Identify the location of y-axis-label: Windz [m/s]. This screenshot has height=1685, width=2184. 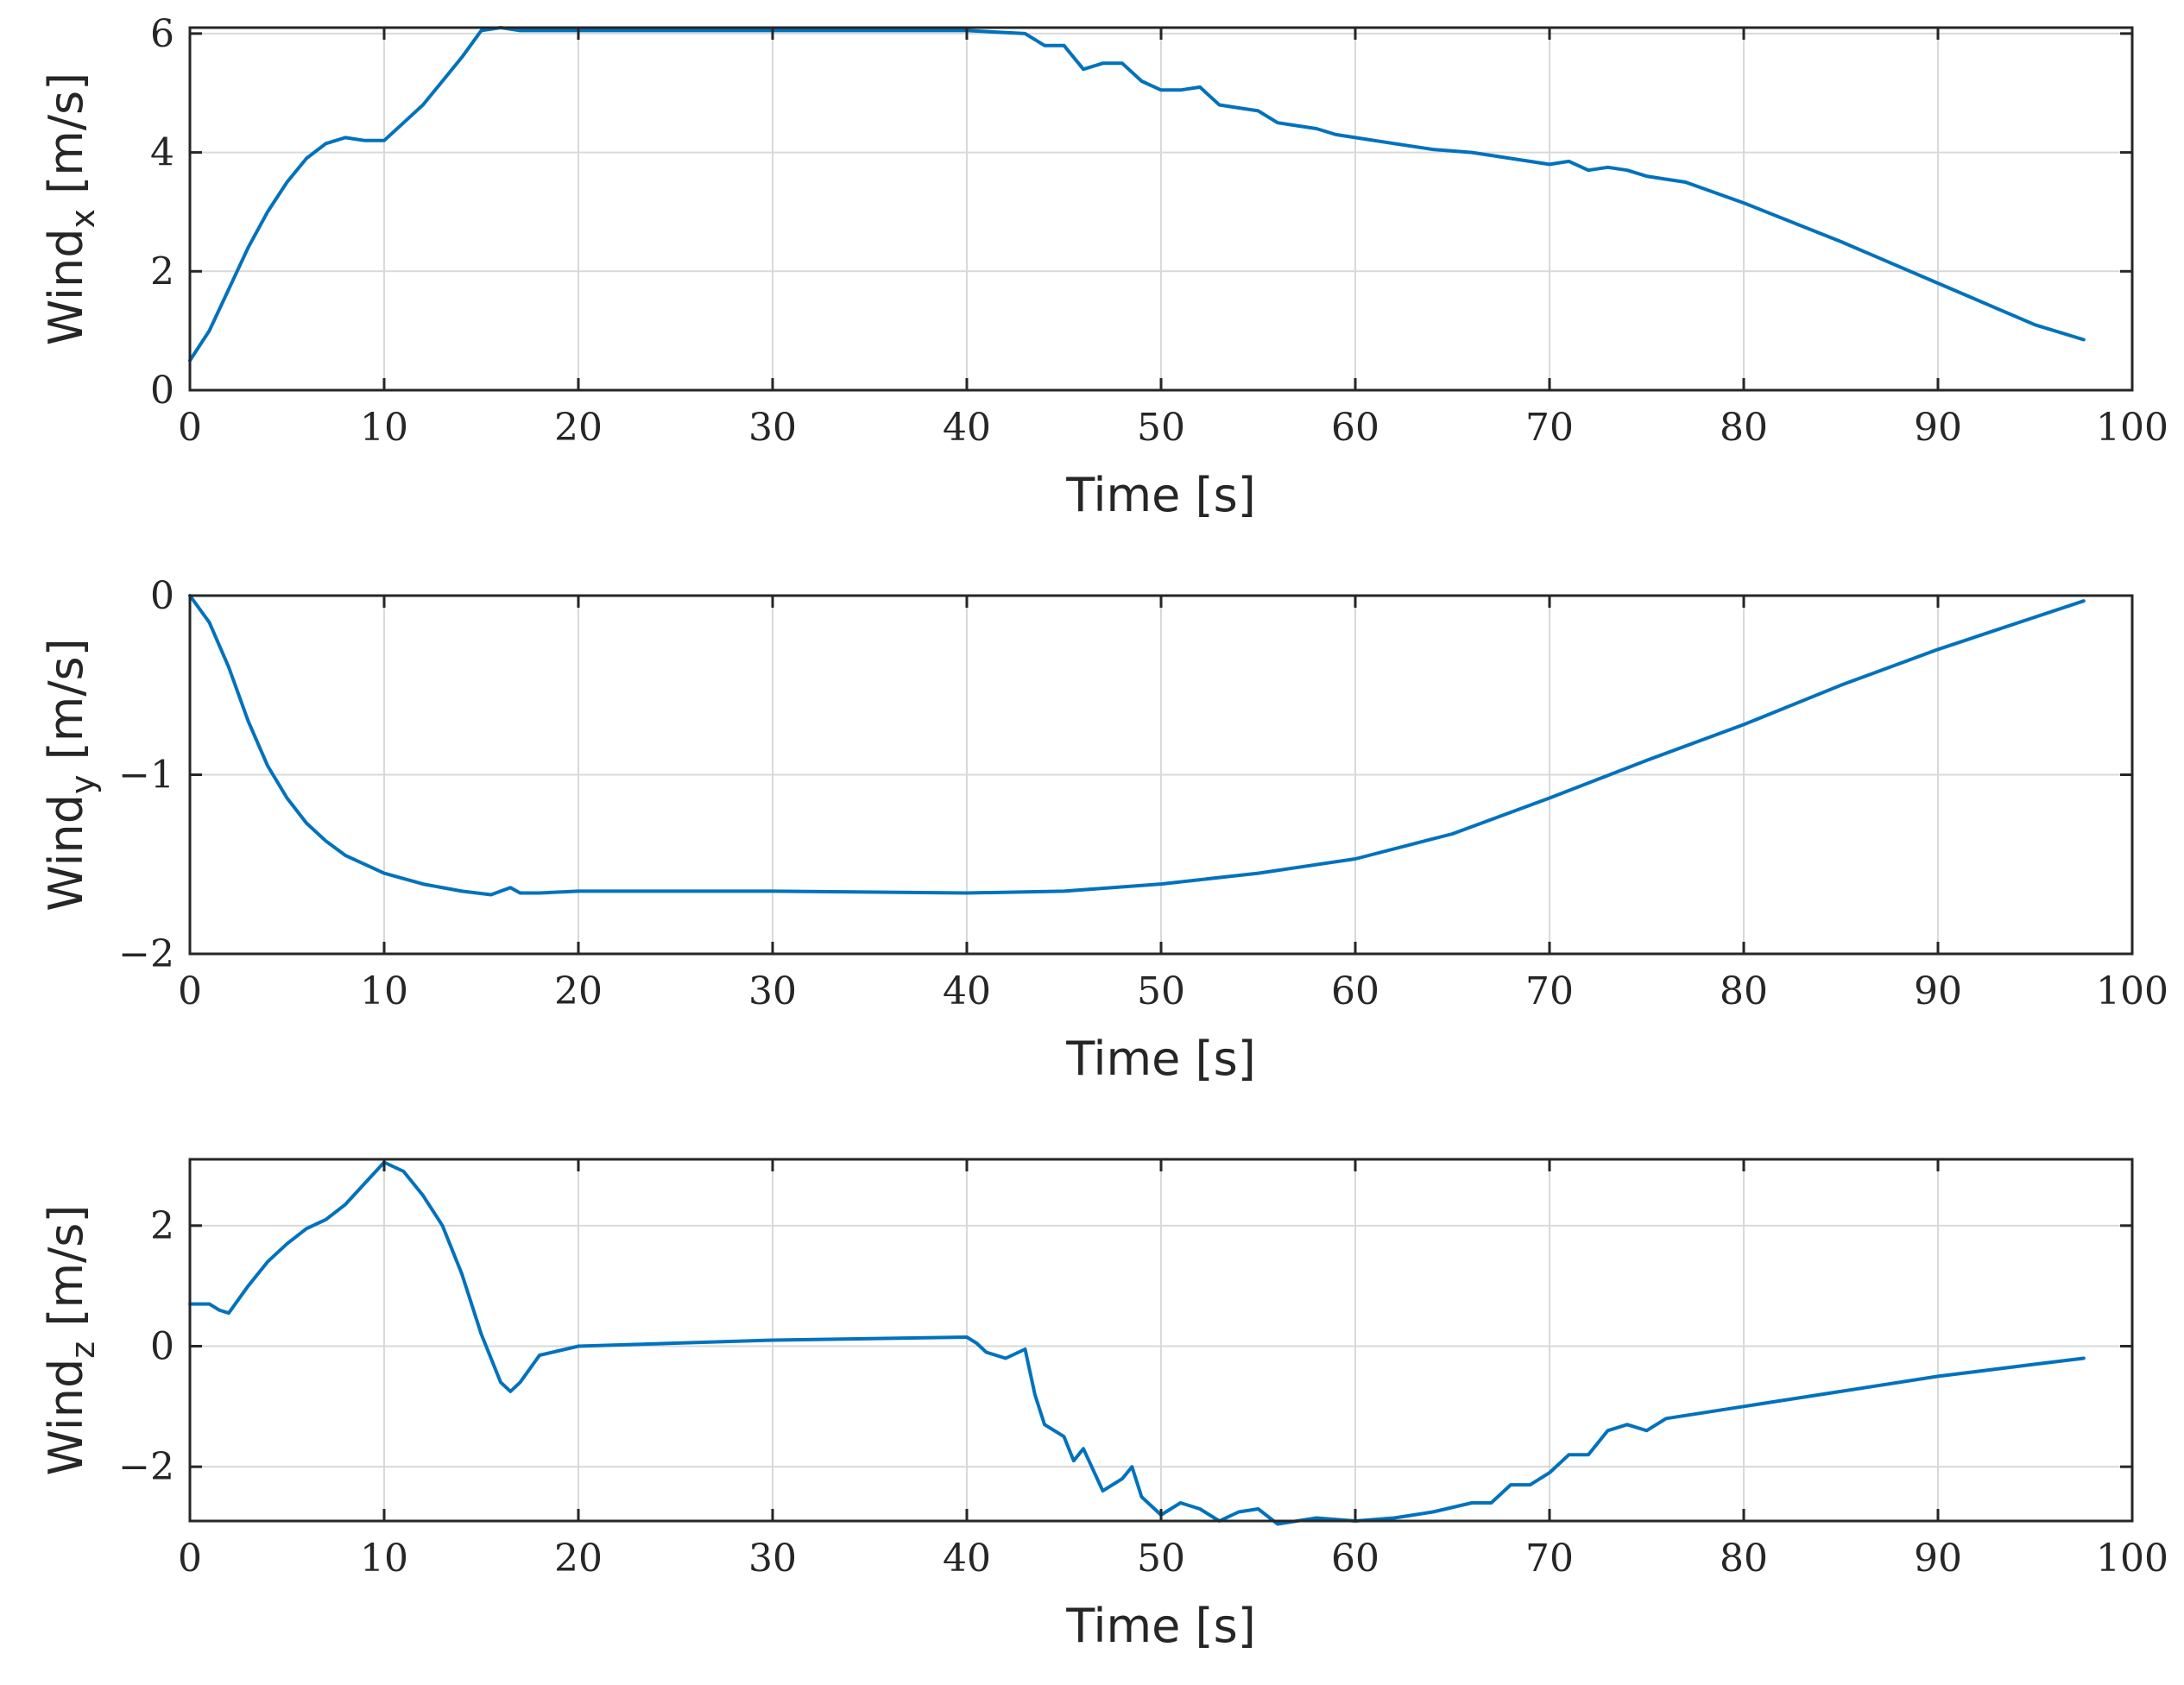
(71, 1340).